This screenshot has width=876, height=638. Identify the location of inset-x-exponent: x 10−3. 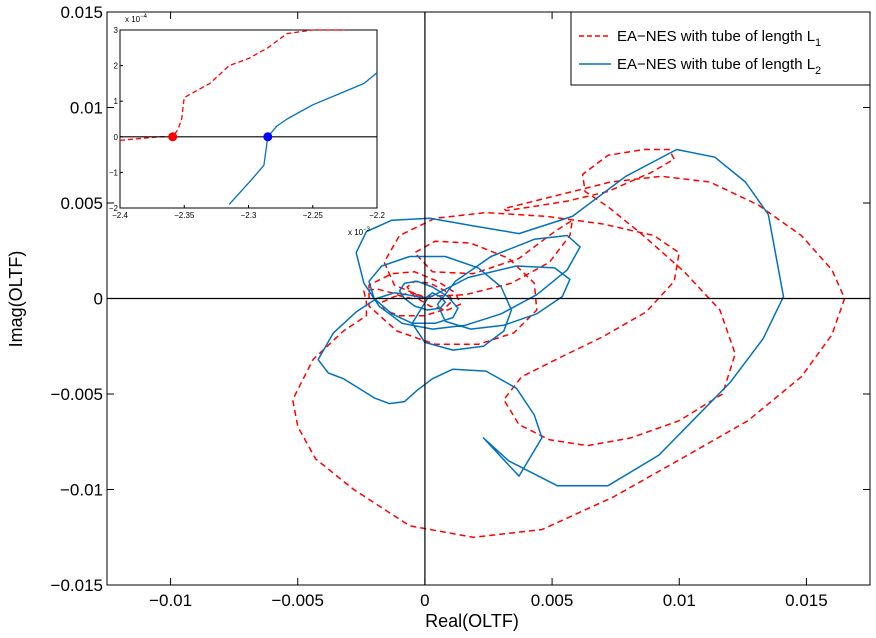
(359, 232).